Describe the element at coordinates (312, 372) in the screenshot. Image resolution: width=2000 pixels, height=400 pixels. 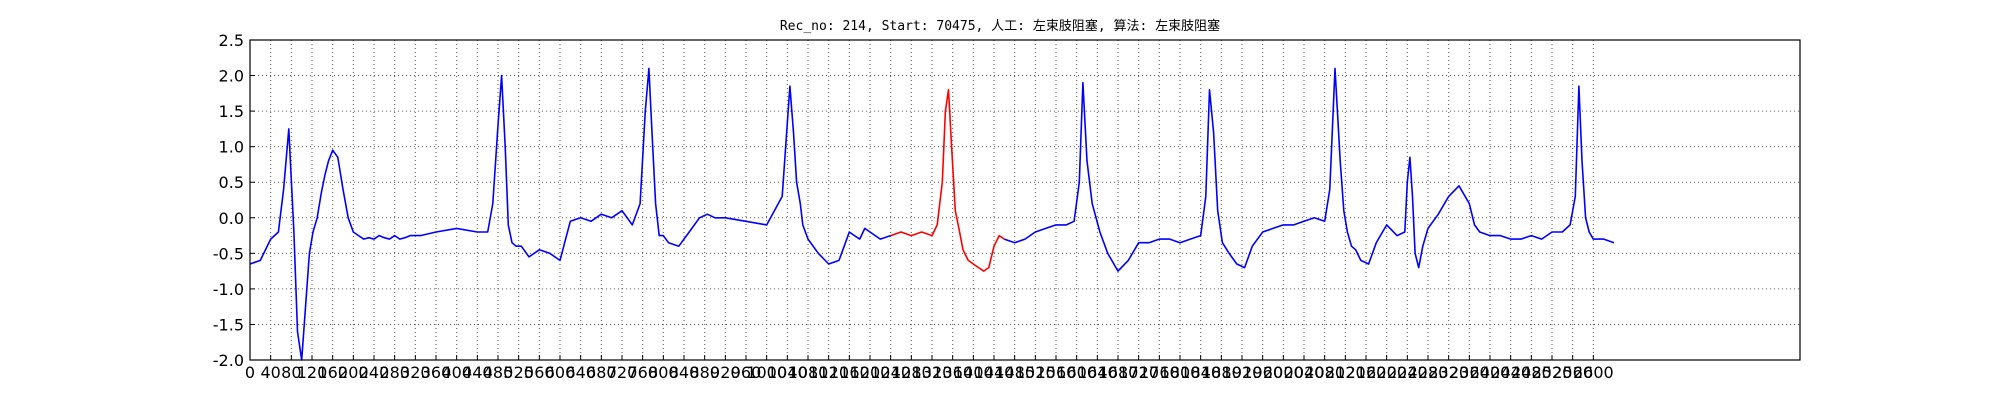
I see `x-tick-label: 120` at that location.